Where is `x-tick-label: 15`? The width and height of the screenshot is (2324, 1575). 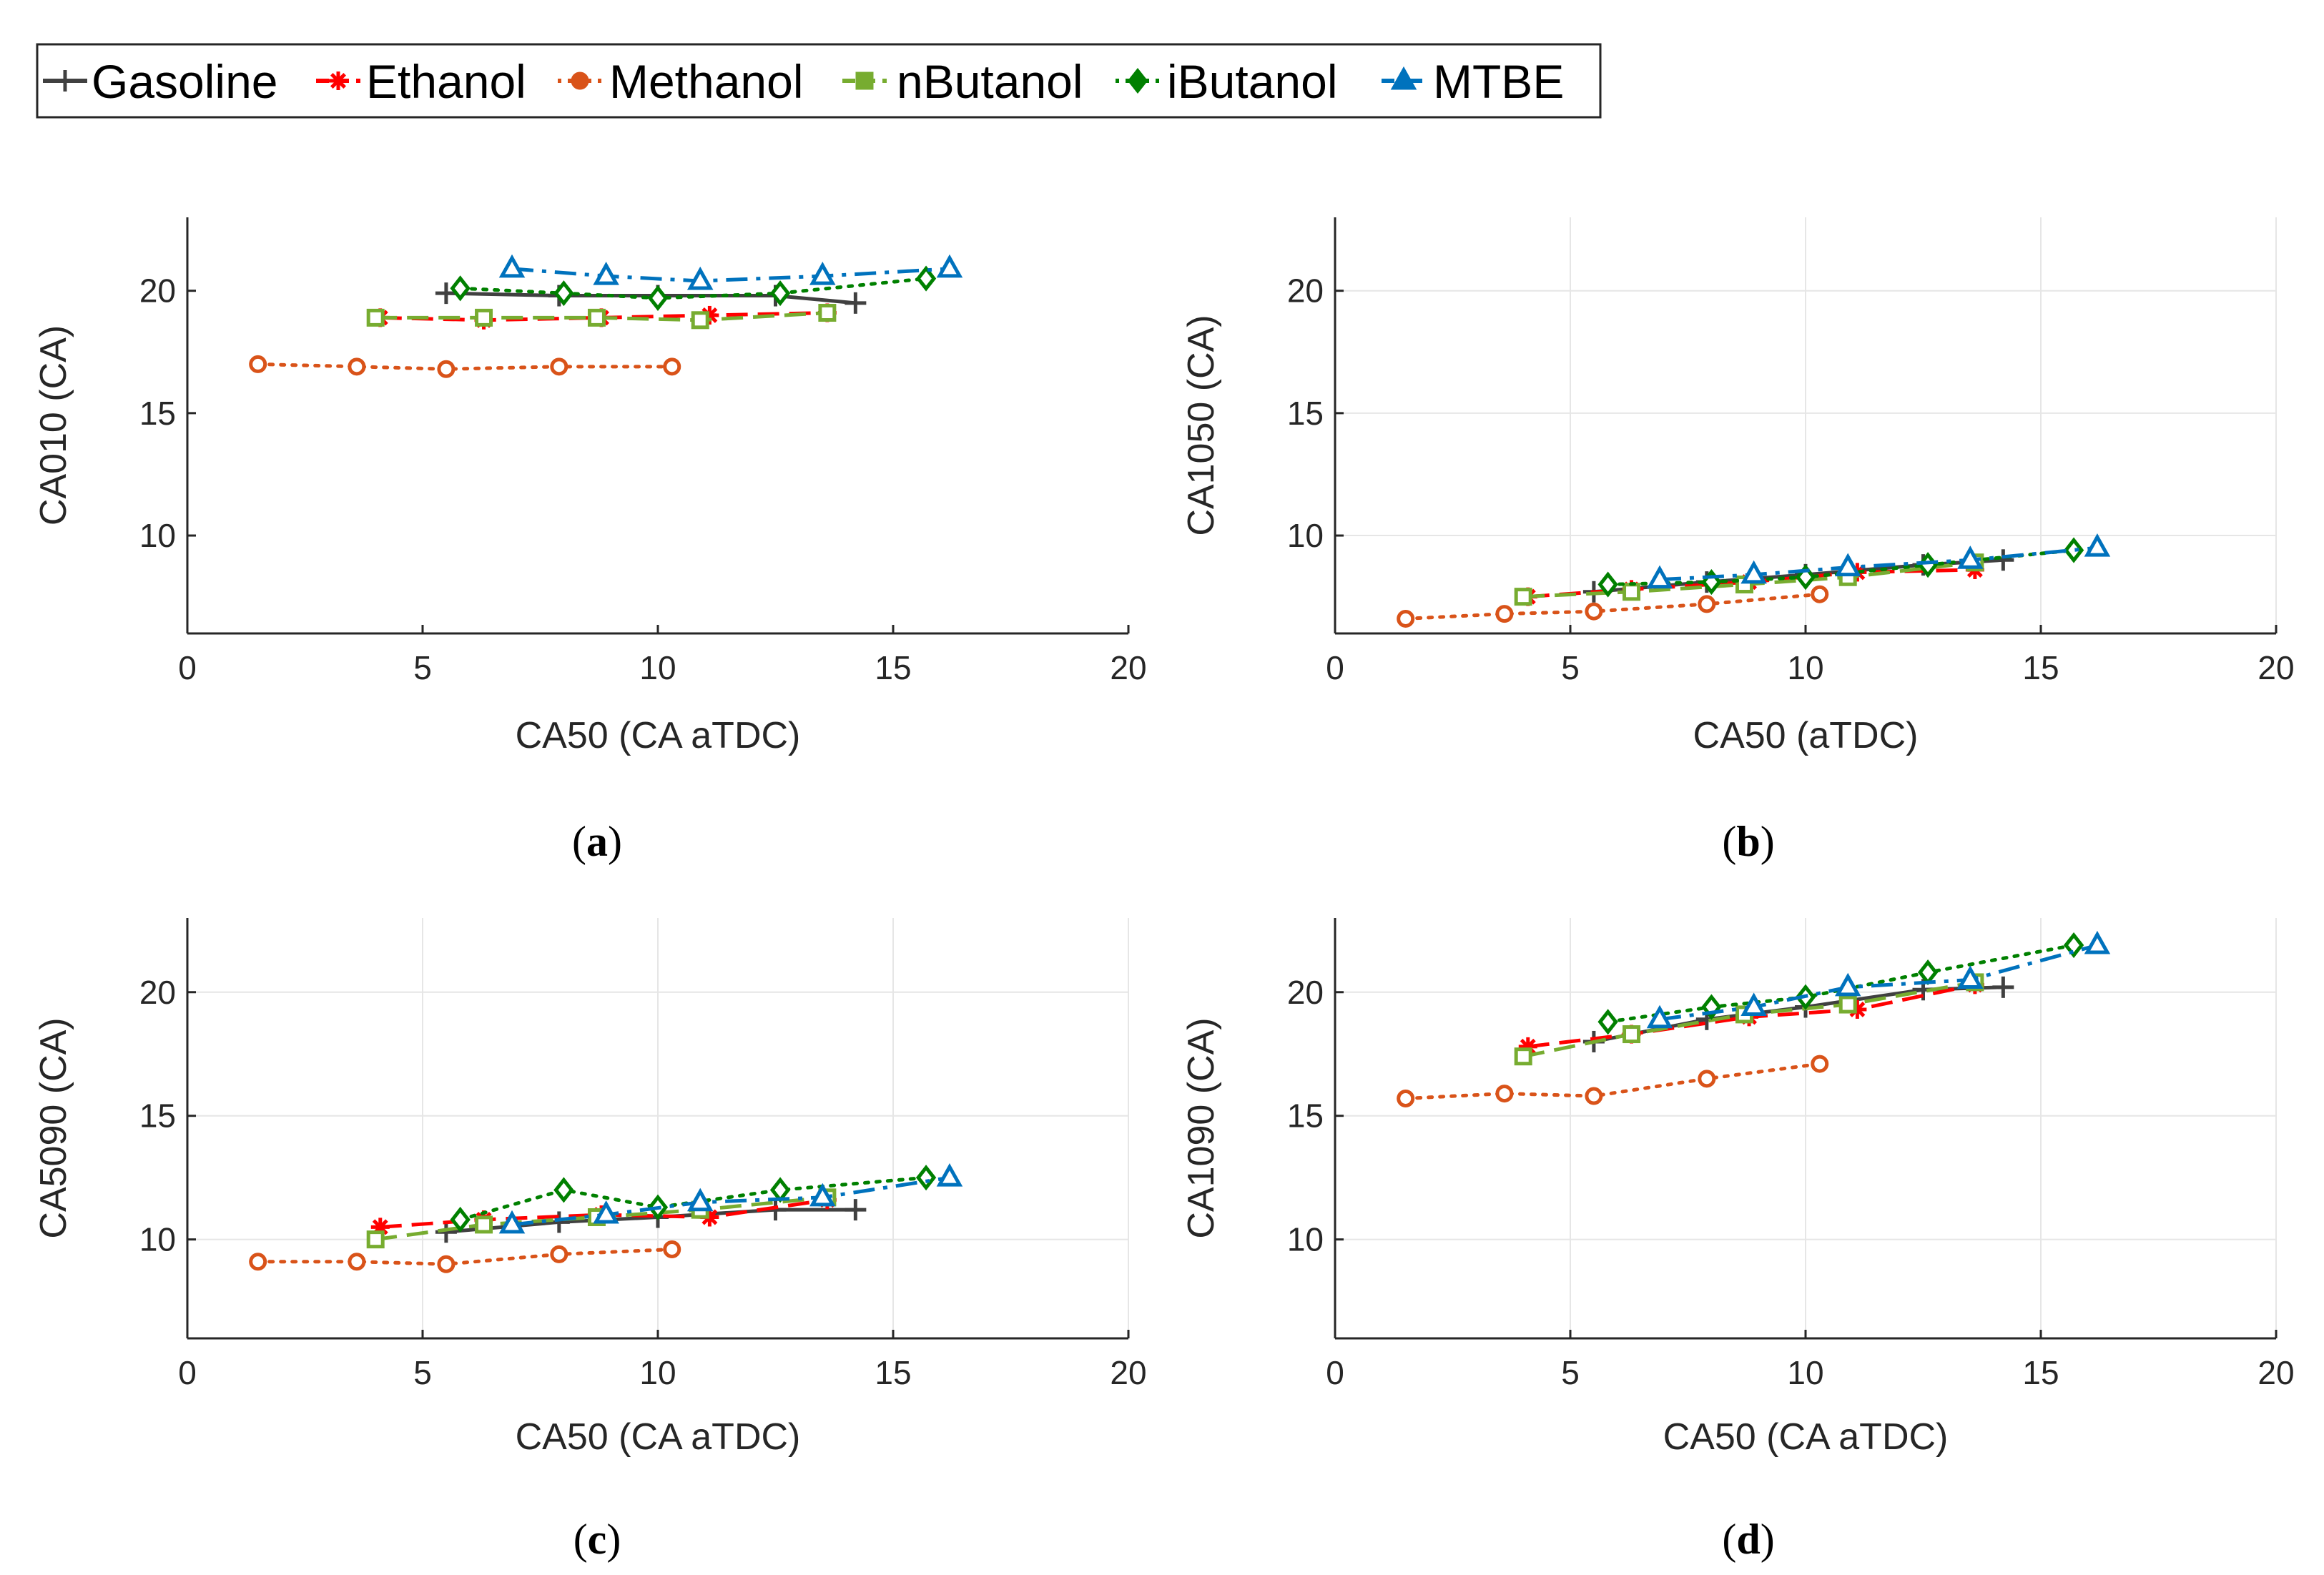
x-tick-label: 15 is located at coordinates (2040, 1372).